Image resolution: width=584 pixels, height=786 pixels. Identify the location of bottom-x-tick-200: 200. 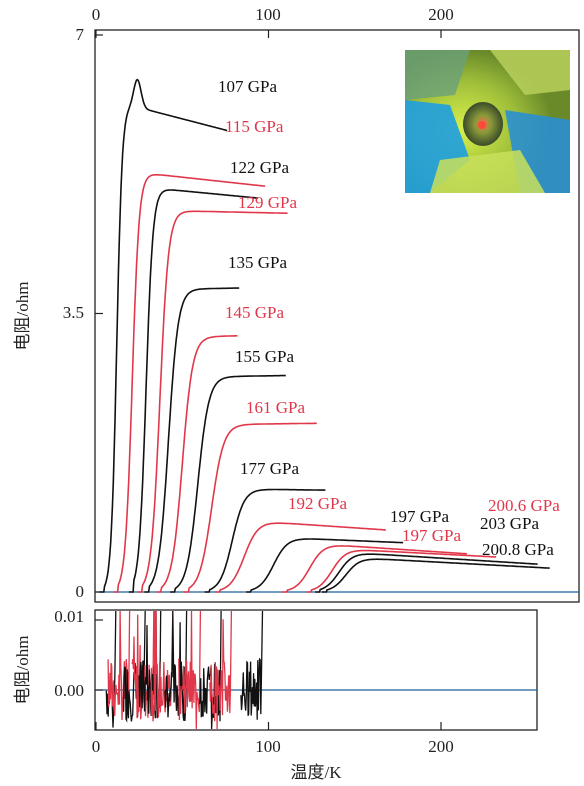
(441, 746).